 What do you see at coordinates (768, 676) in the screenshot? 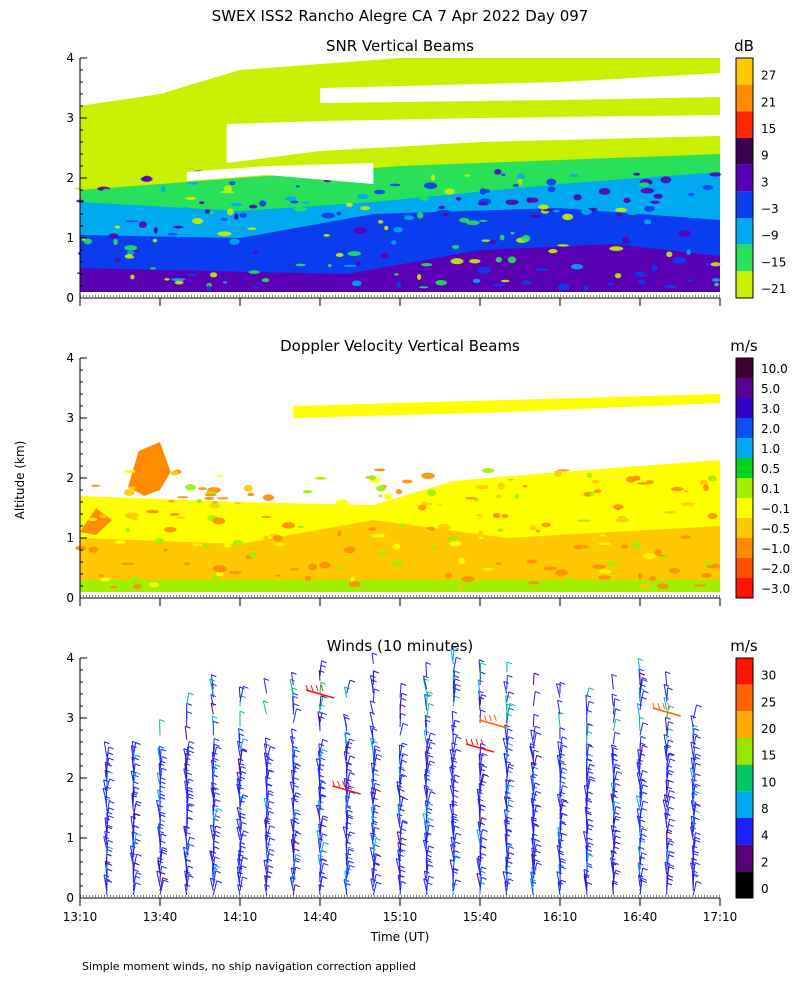
I see `colorbar-label: 30` at bounding box center [768, 676].